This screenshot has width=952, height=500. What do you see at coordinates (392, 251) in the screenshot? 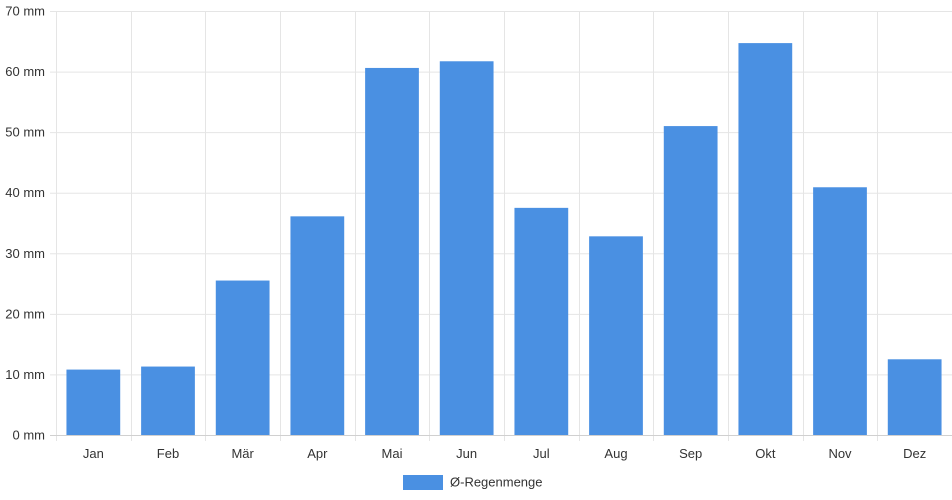
I see `bar-Mai` at bounding box center [392, 251].